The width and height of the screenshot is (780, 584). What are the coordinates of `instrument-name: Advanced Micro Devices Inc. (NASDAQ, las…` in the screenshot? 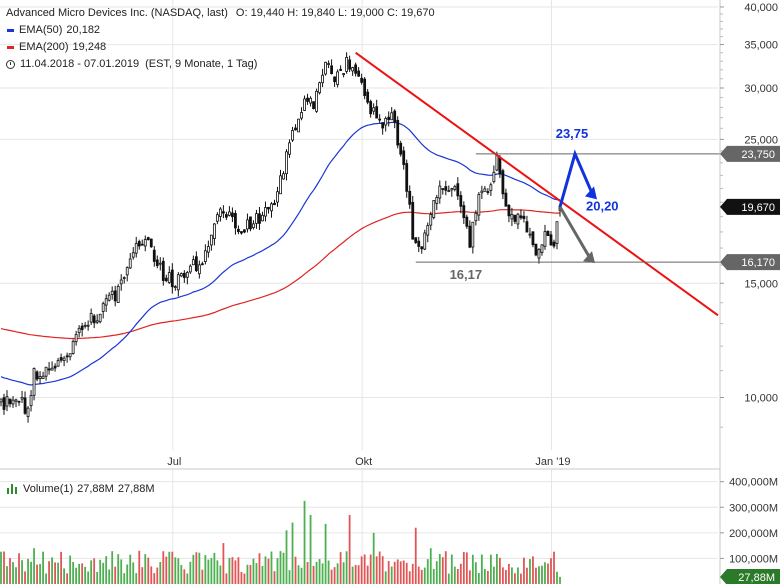 It's located at (117, 13).